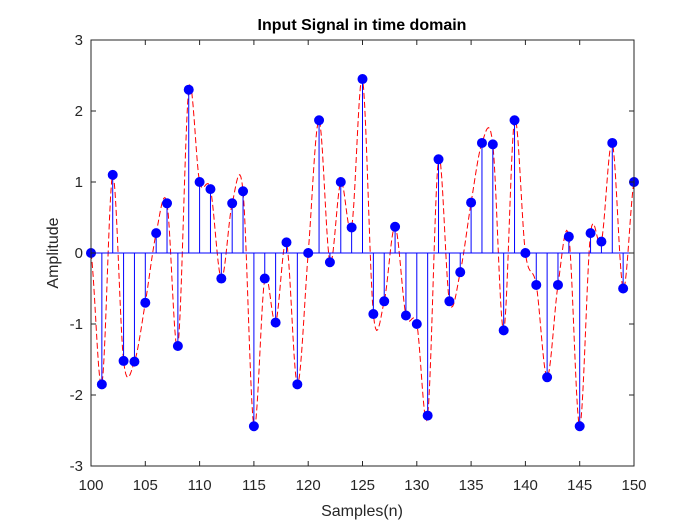 This screenshot has height=525, width=700. What do you see at coordinates (76, 395) in the screenshot?
I see `y-tick-label: -2` at bounding box center [76, 395].